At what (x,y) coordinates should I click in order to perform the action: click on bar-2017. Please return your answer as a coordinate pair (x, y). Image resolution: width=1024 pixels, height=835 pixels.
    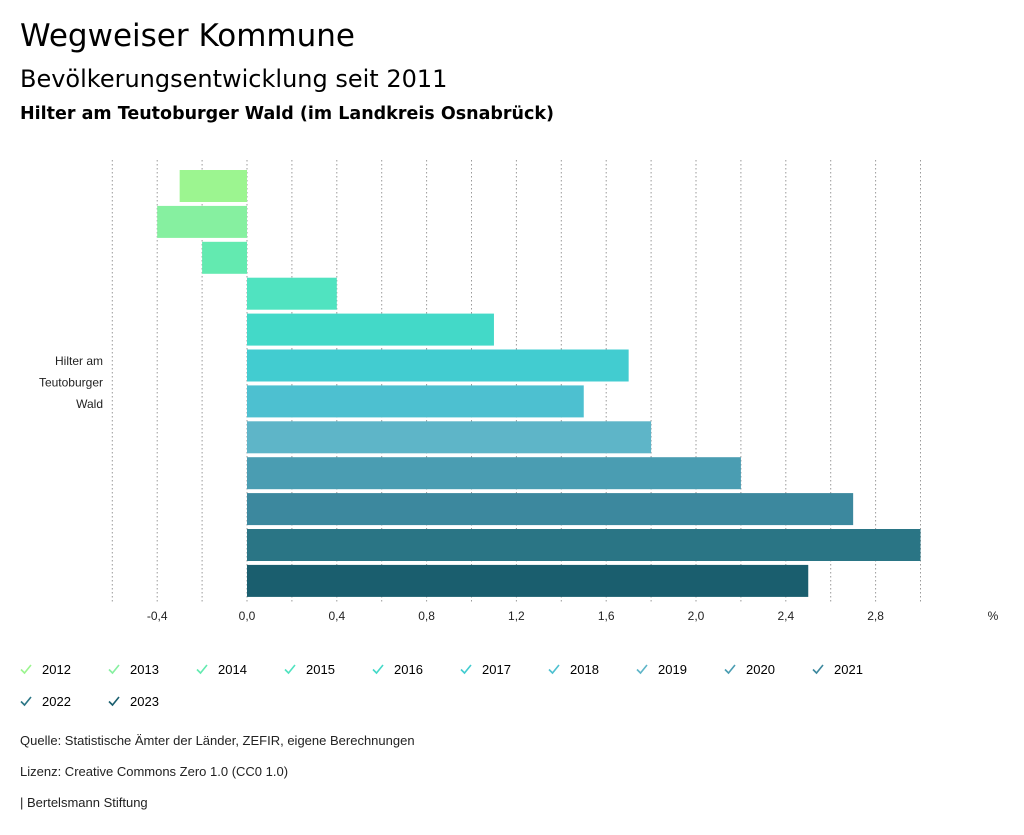
    Looking at the image, I should click on (438, 365).